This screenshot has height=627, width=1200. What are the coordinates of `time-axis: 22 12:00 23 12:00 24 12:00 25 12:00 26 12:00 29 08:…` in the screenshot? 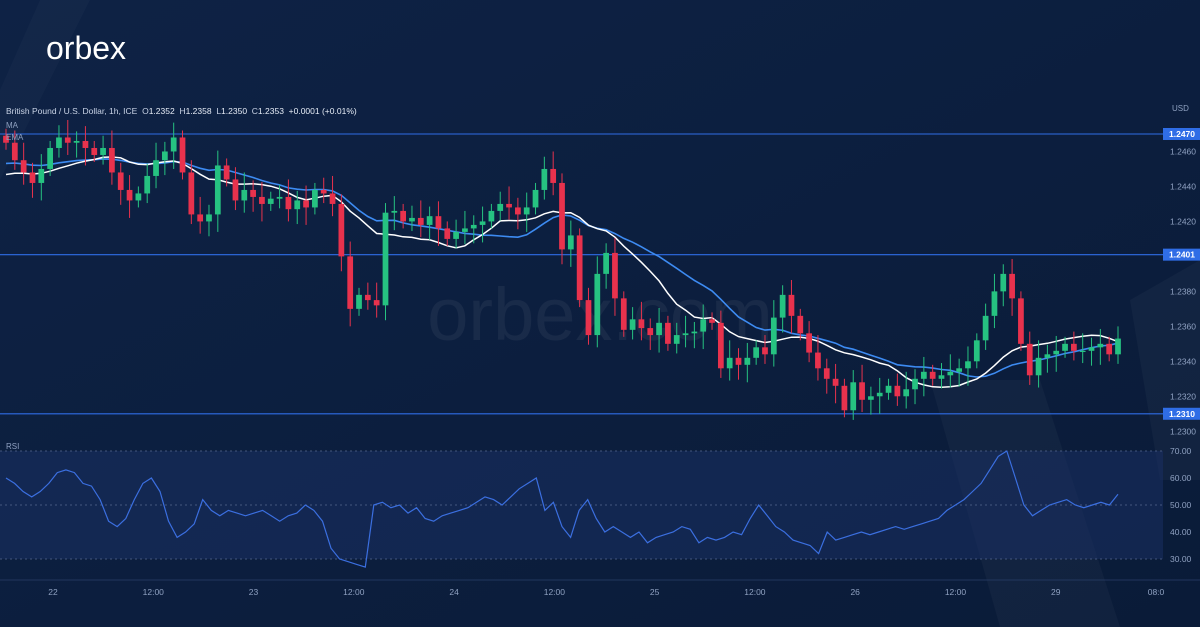 It's located at (606, 592).